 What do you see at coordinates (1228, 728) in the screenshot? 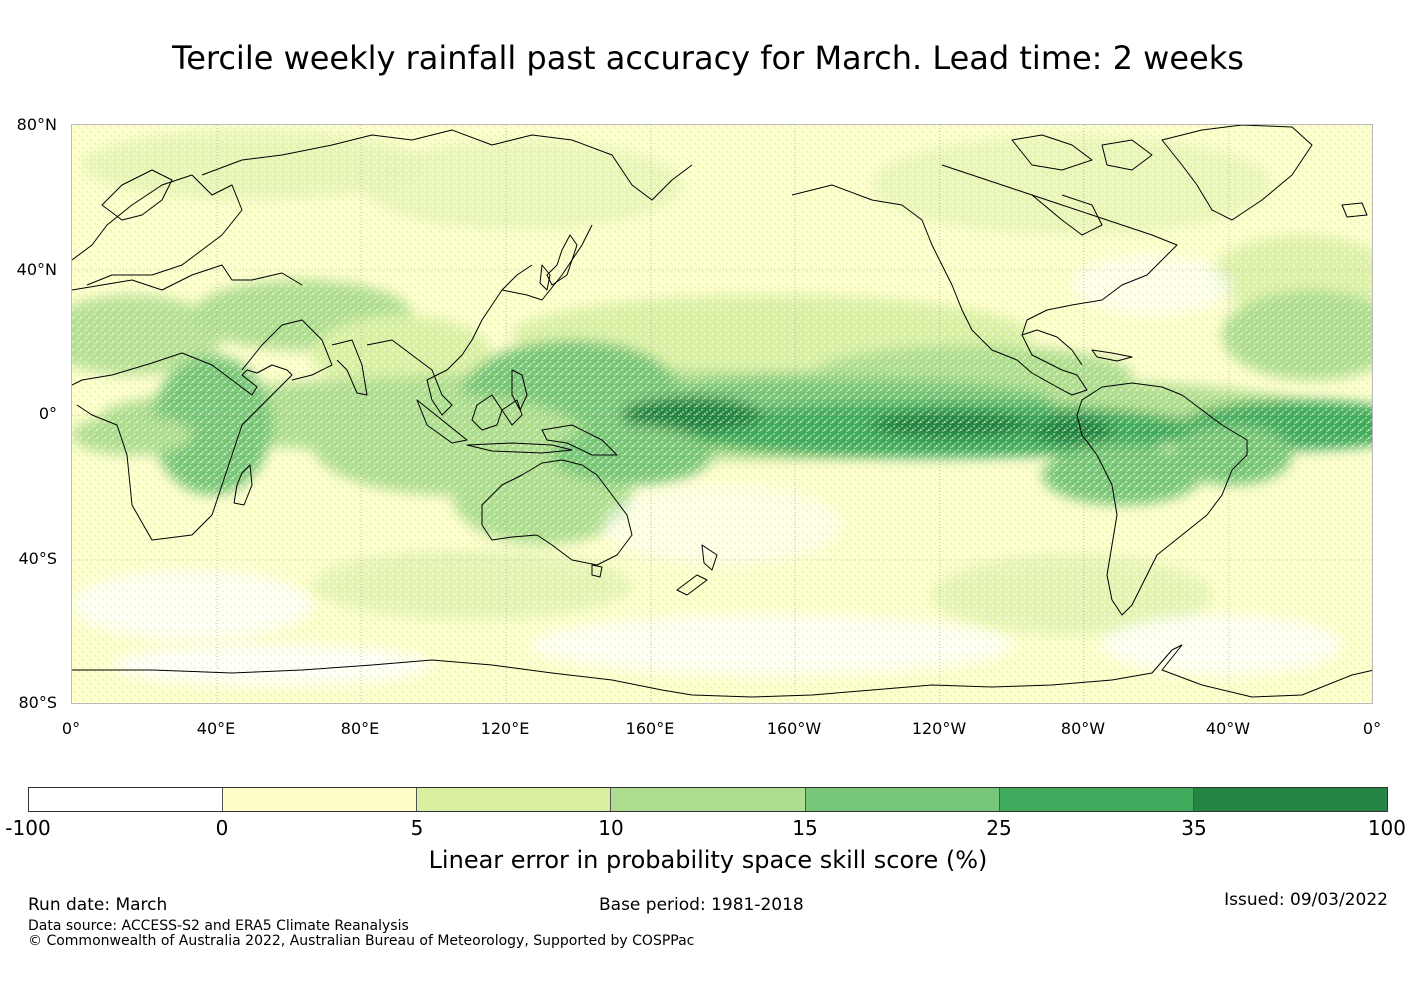
I see `lon-label-40w: 40°W` at bounding box center [1228, 728].